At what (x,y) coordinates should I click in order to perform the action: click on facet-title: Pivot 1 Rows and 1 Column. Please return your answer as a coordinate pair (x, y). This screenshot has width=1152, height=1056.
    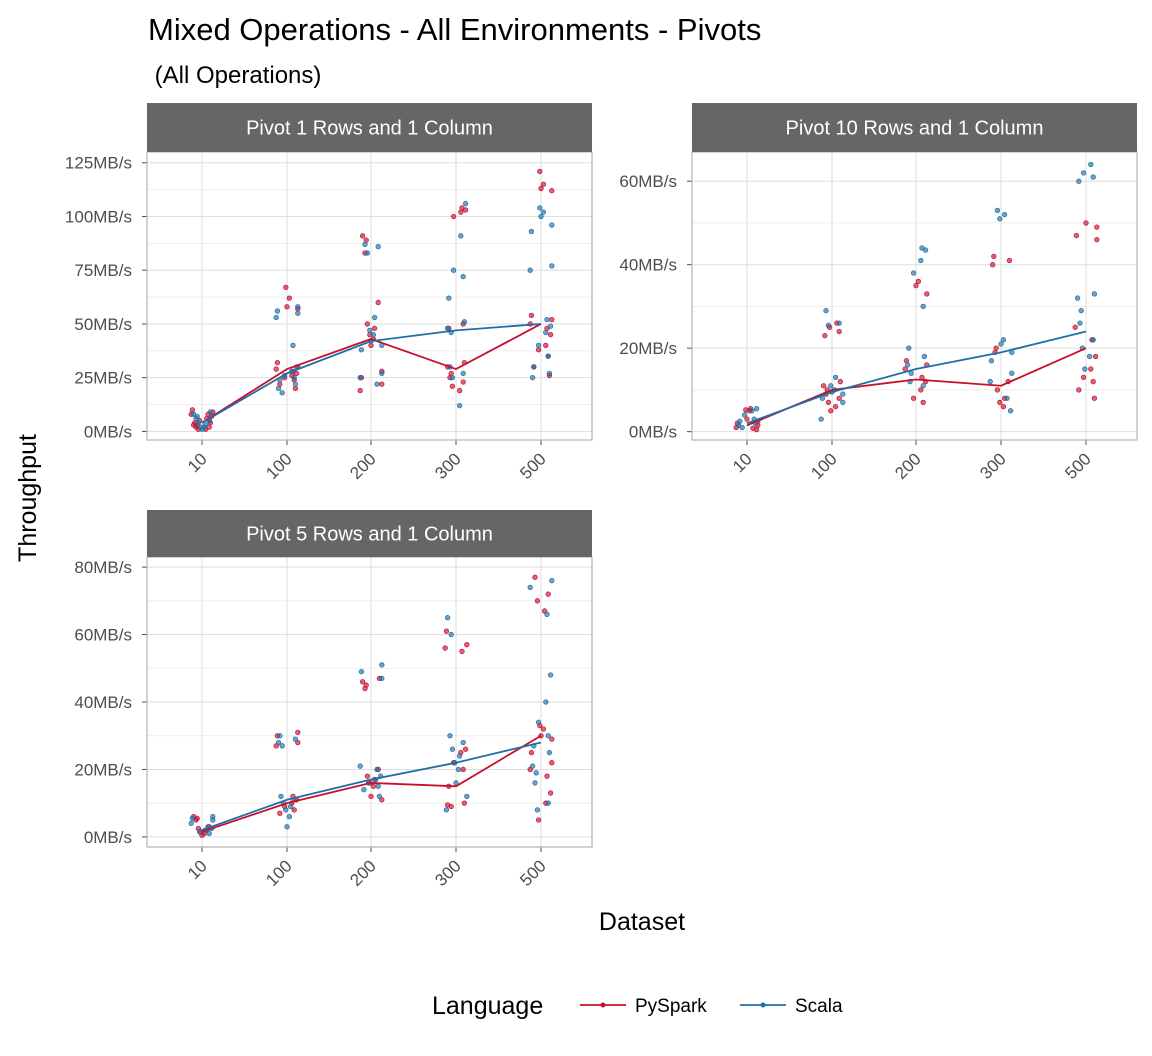
    Looking at the image, I should click on (369, 129).